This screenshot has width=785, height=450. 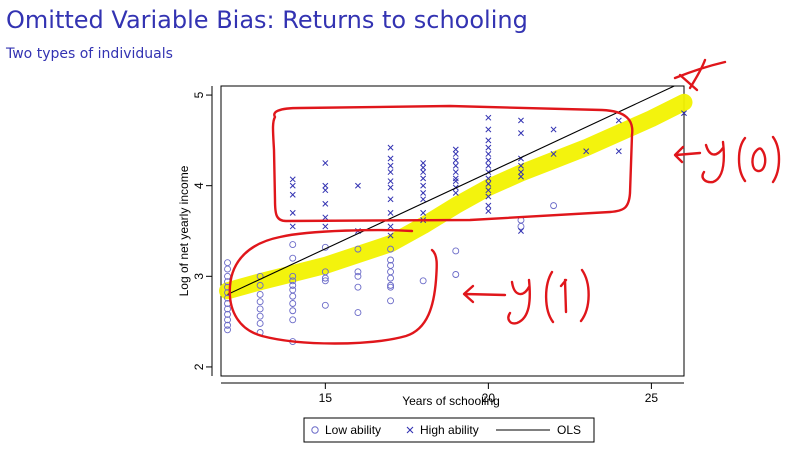 What do you see at coordinates (353, 430) in the screenshot?
I see `legend-low-ability-label: Low ability` at bounding box center [353, 430].